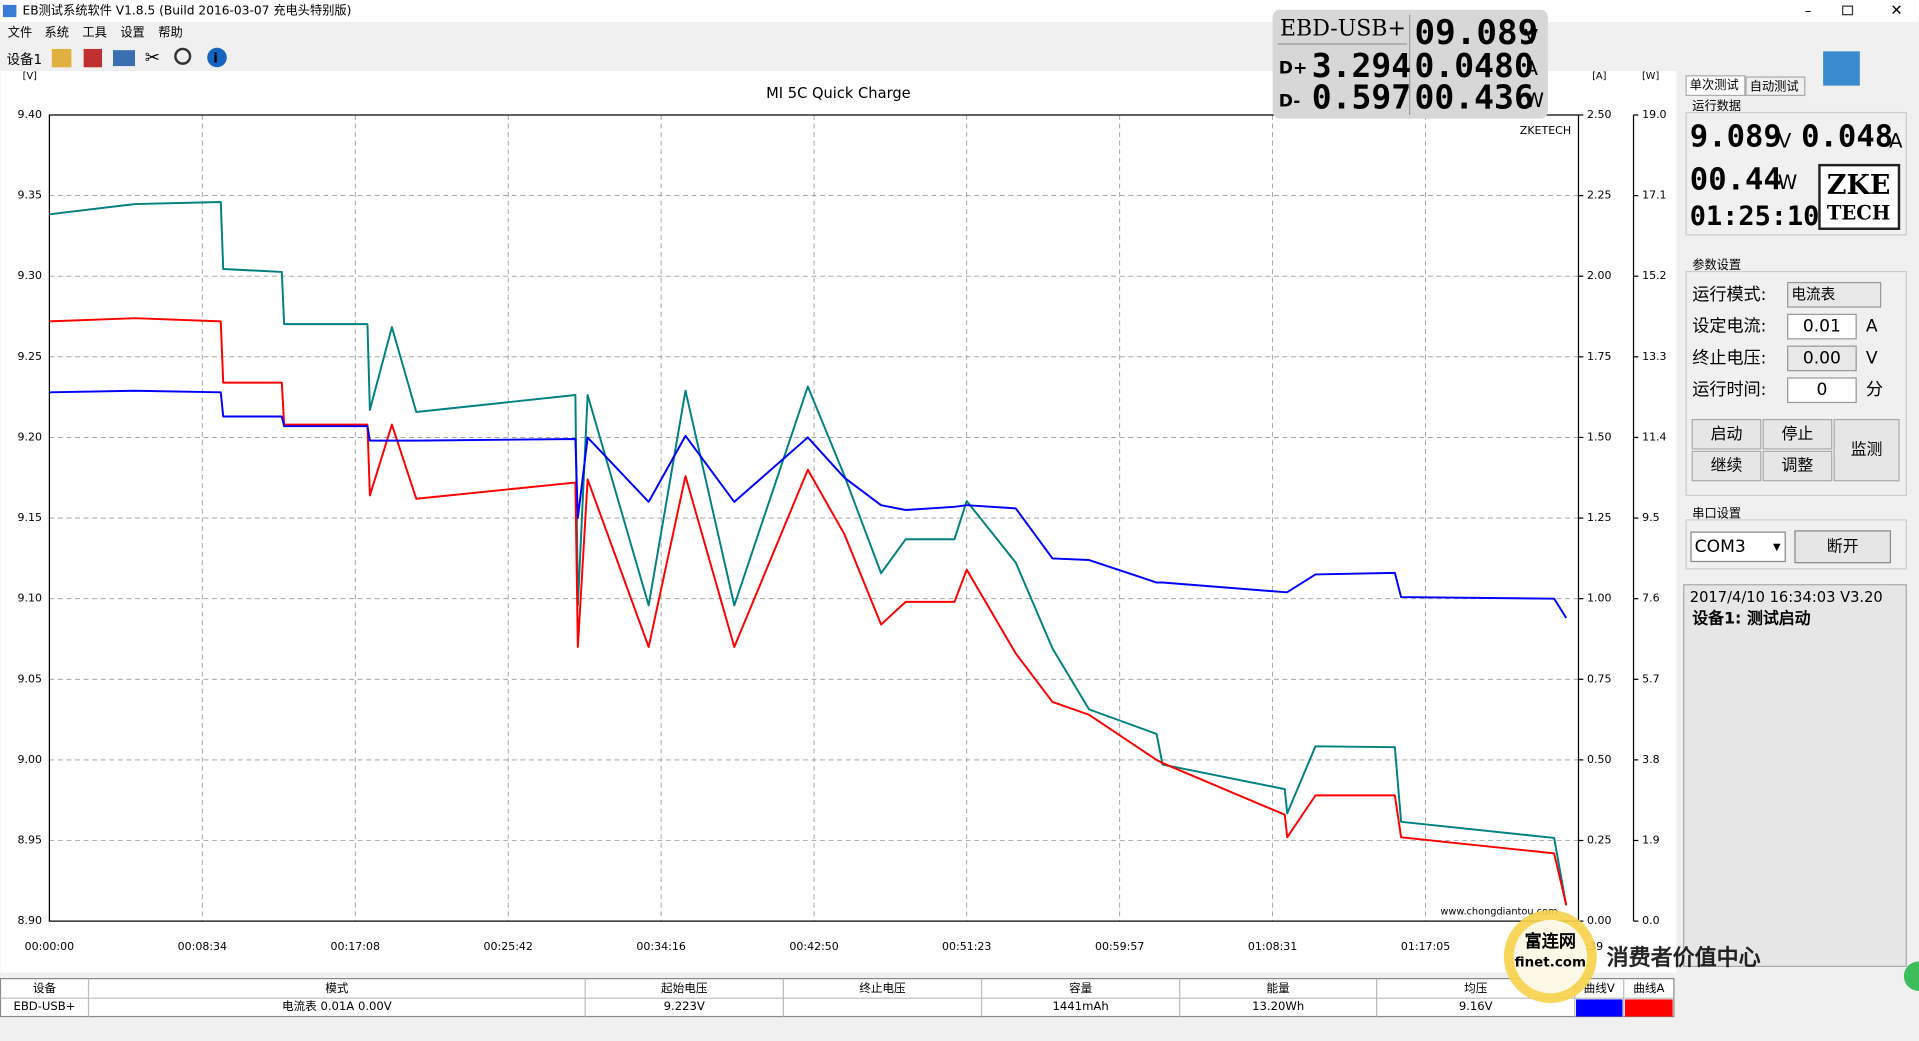  I want to click on tools-icon: ✂, so click(152, 58).